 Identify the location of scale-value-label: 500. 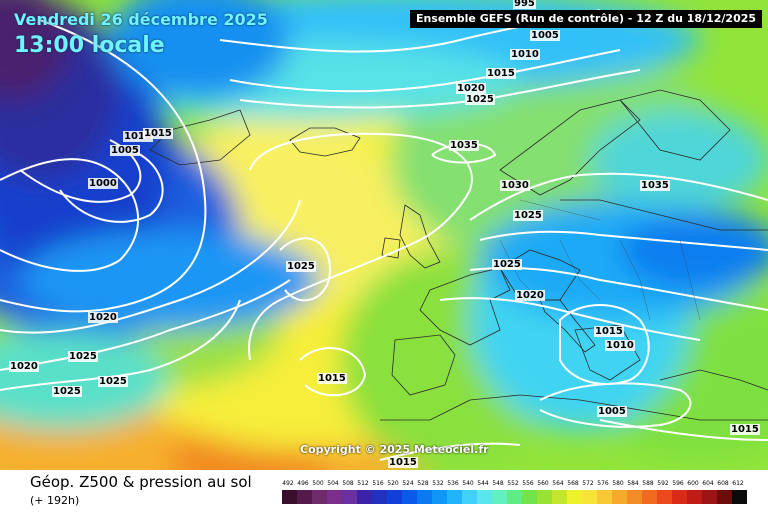
(318, 483).